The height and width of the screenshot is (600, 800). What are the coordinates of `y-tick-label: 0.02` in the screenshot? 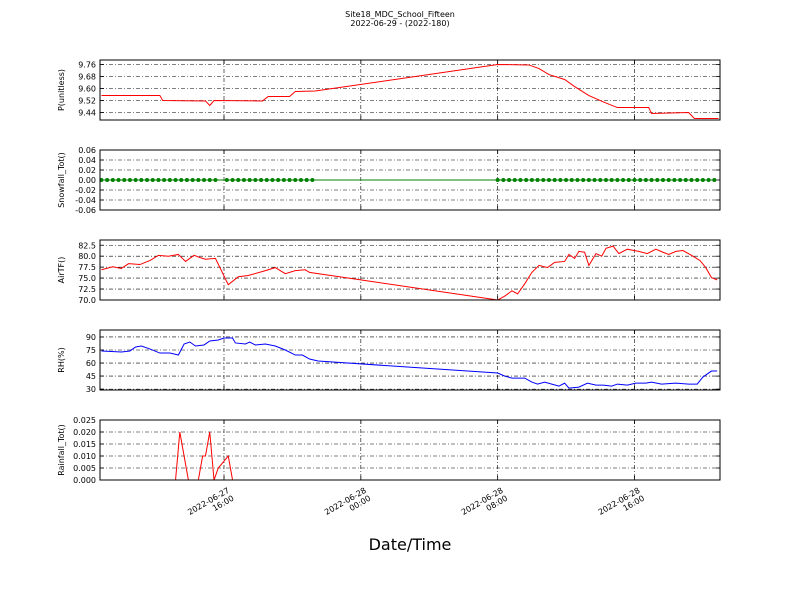 It's located at (87, 170).